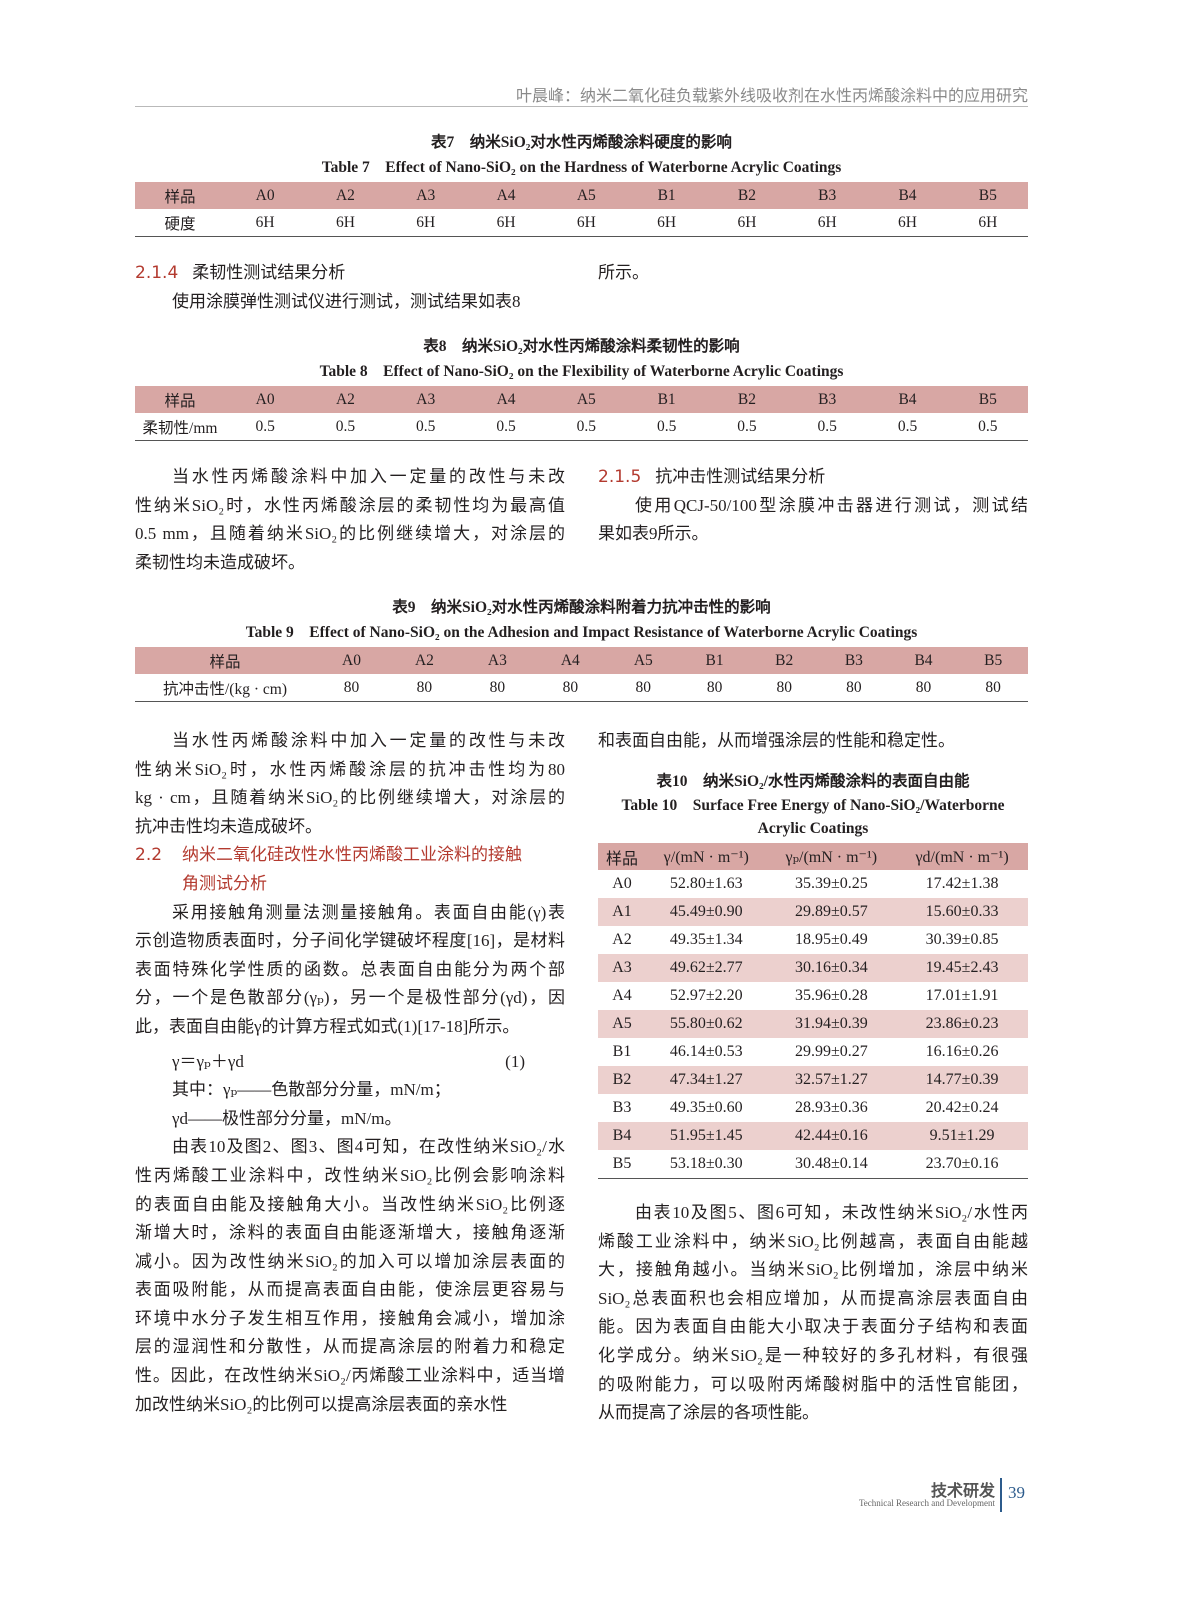 The width and height of the screenshot is (1187, 1600). I want to click on table-cell: 47.34±1.27, so click(706, 1080).